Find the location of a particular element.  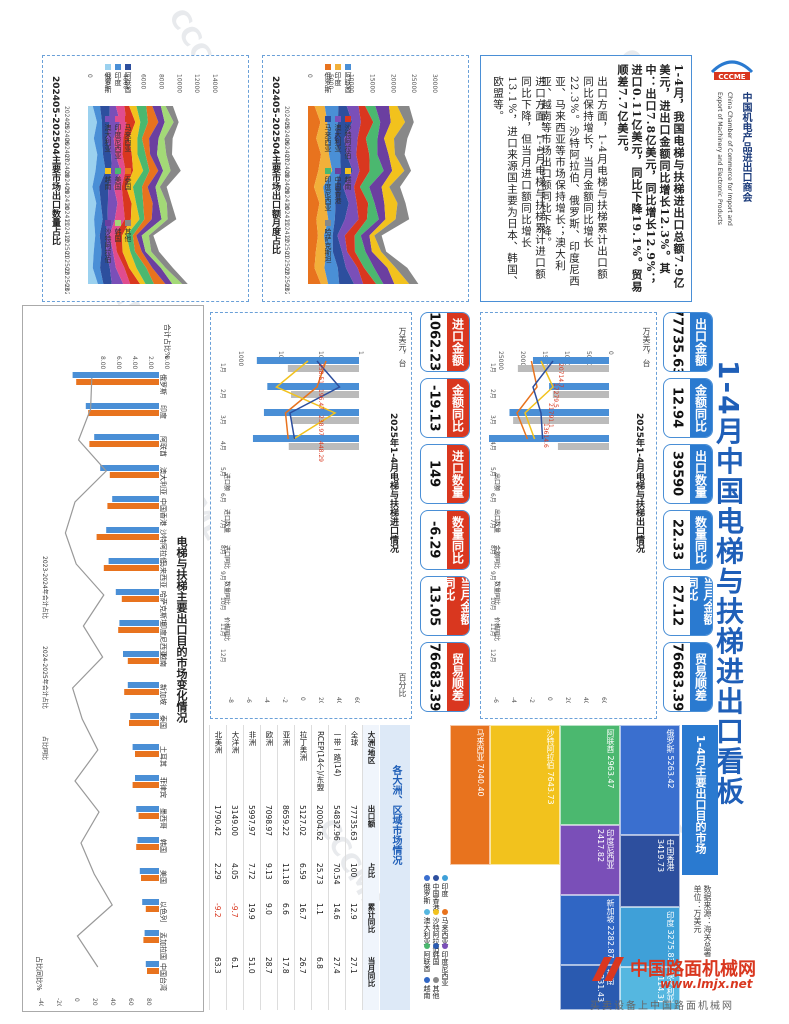

axis-tick-label: 14000 is located at coordinates (214, 83).